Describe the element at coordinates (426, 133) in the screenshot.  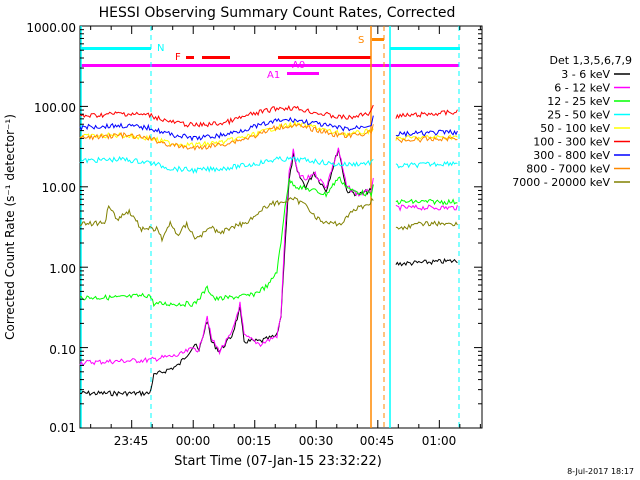
I see `series-300-800-kev-line-after-gap` at that location.